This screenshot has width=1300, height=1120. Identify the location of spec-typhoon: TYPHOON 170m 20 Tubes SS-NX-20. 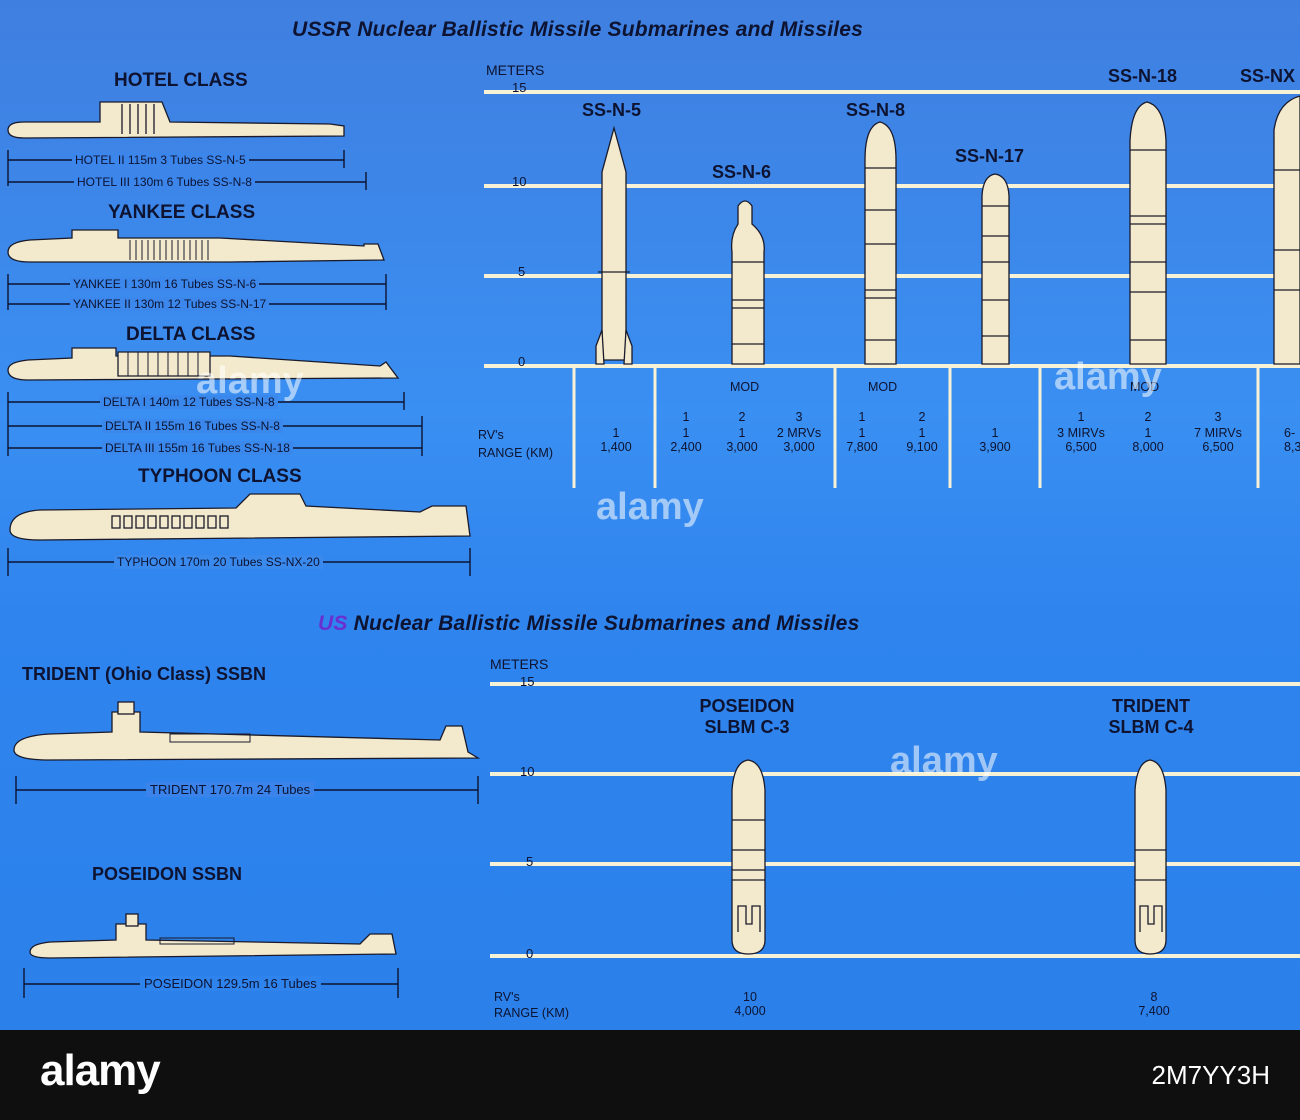
(218, 562).